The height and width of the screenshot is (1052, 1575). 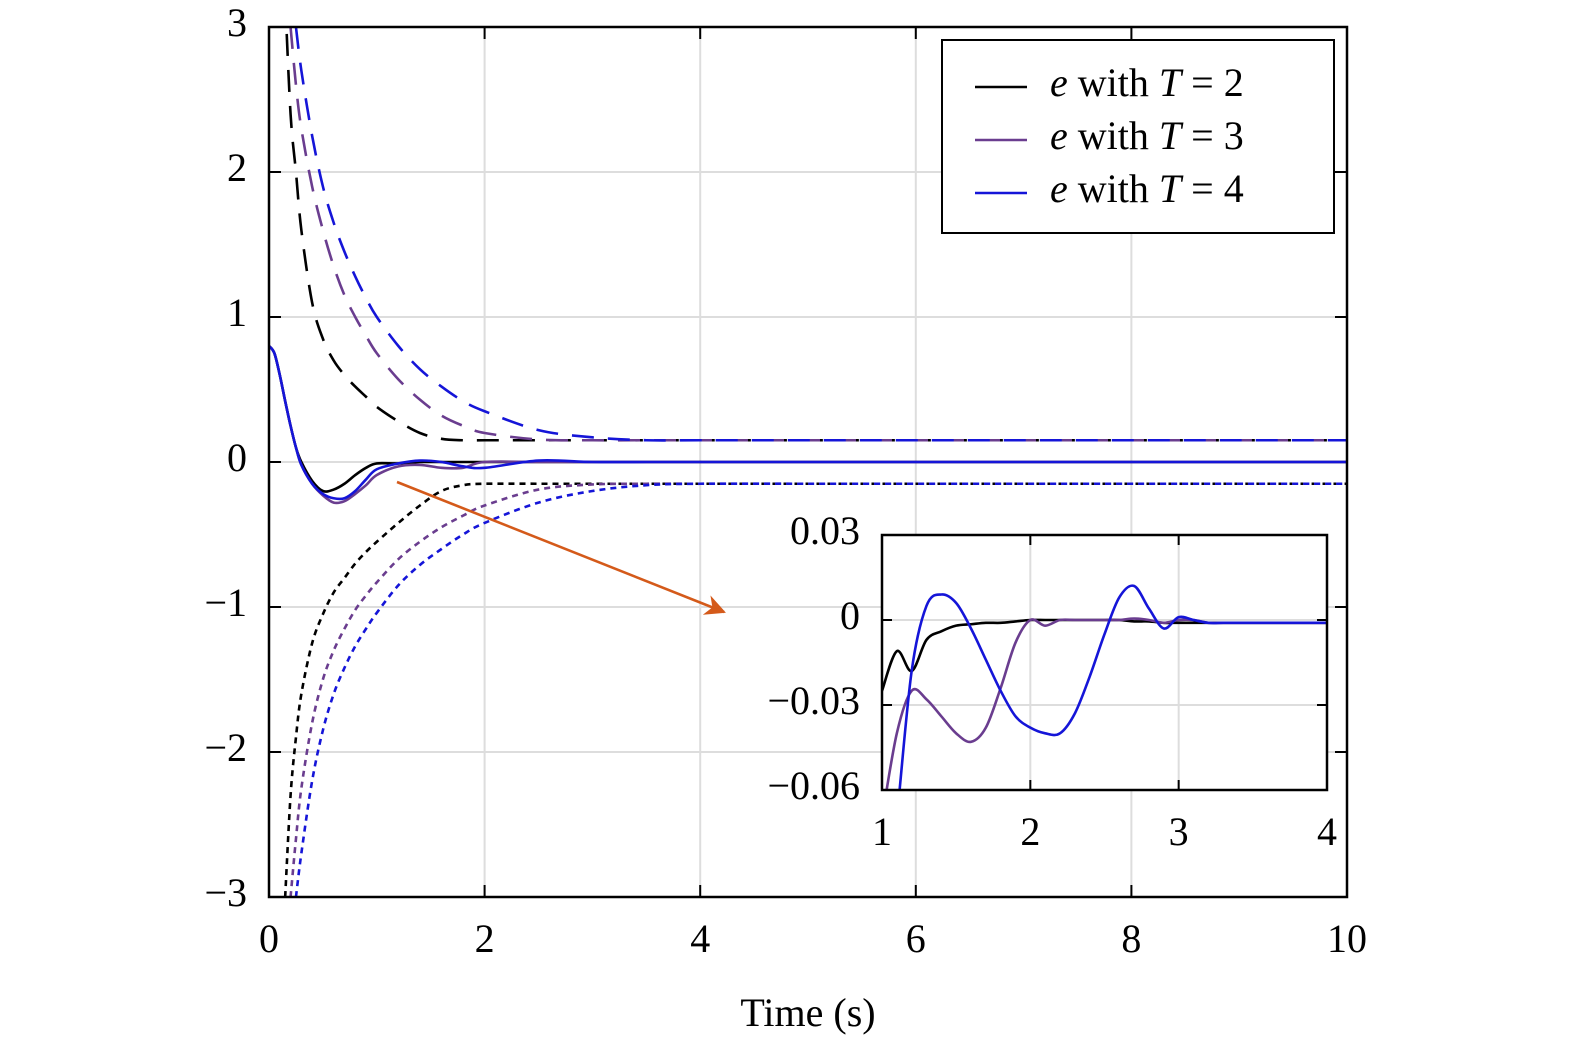 What do you see at coordinates (1147, 82) in the screenshot?
I see `legend-label: e with T = 2` at bounding box center [1147, 82].